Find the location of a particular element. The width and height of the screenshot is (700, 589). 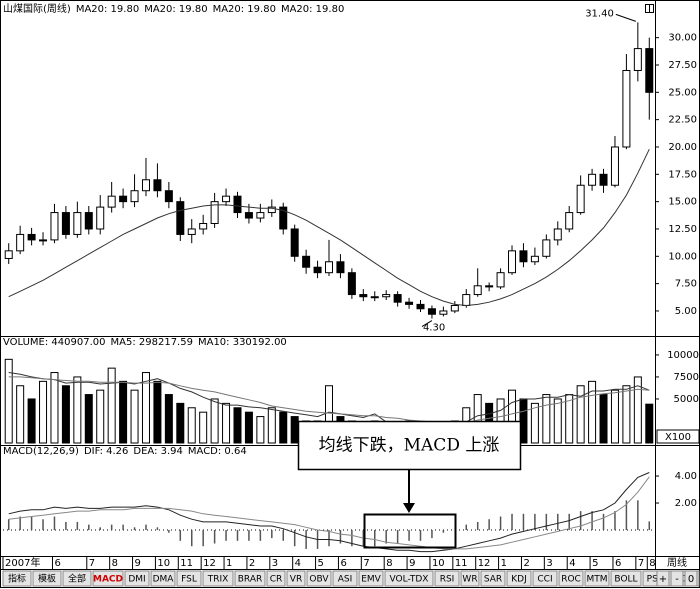

toolbar-tab: ASI is located at coordinates (345, 578).